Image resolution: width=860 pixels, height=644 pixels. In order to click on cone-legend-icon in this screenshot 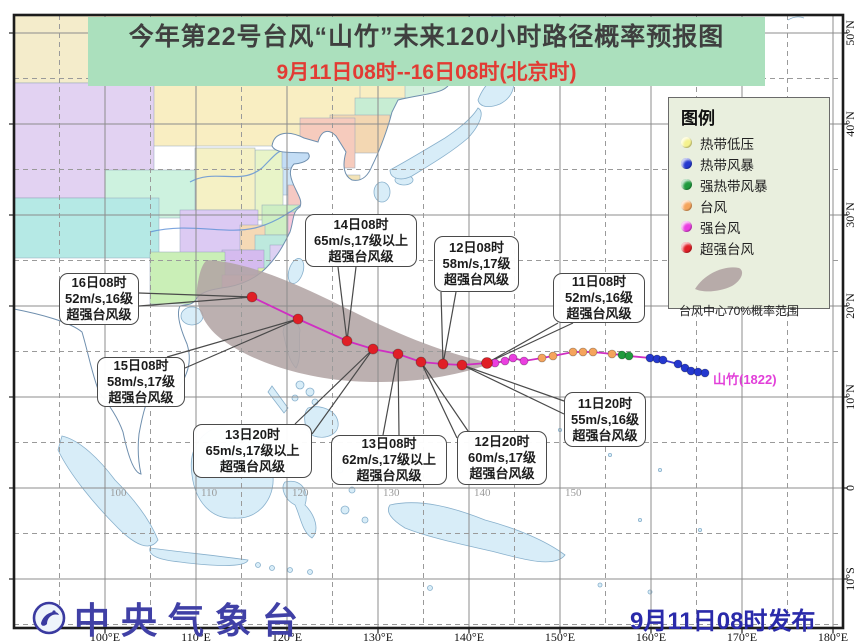, I will do `click(719, 279)`.